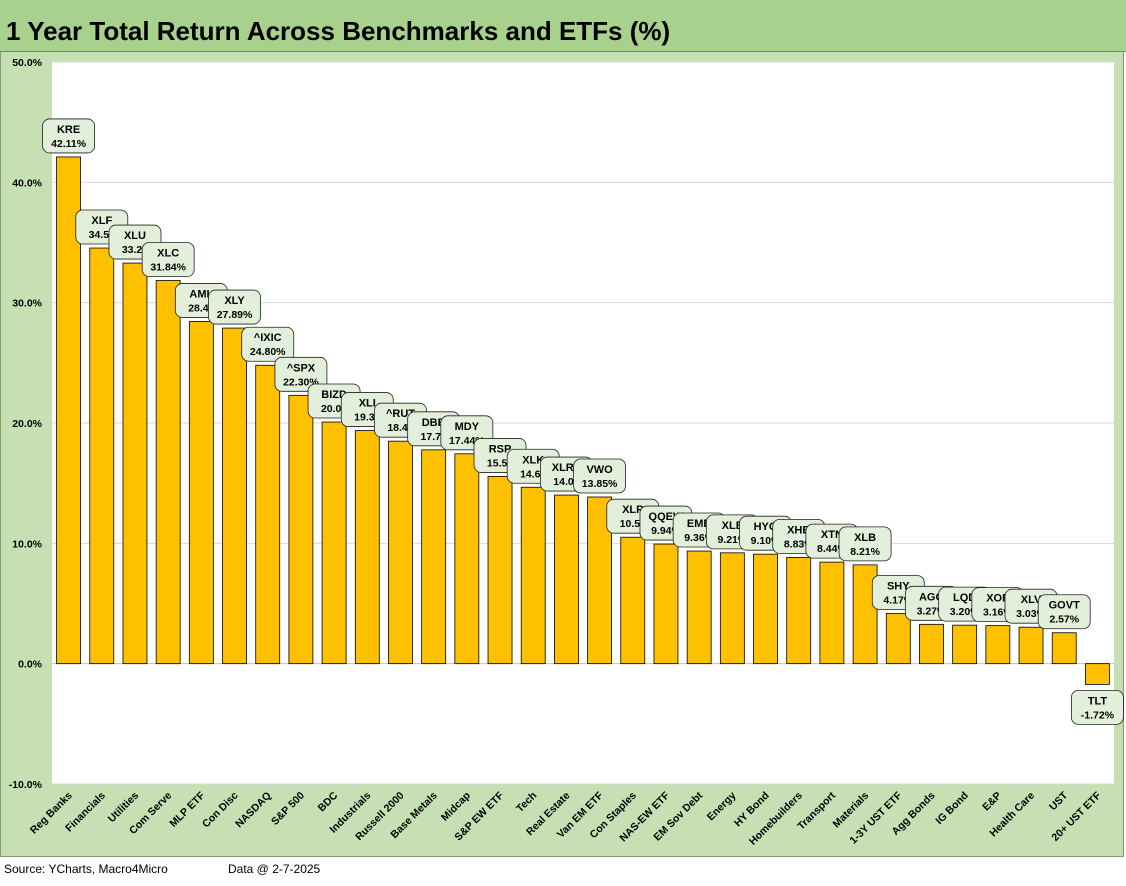 The height and width of the screenshot is (886, 1126). What do you see at coordinates (27, 424) in the screenshot?
I see `y-tick-label: 20.0%` at bounding box center [27, 424].